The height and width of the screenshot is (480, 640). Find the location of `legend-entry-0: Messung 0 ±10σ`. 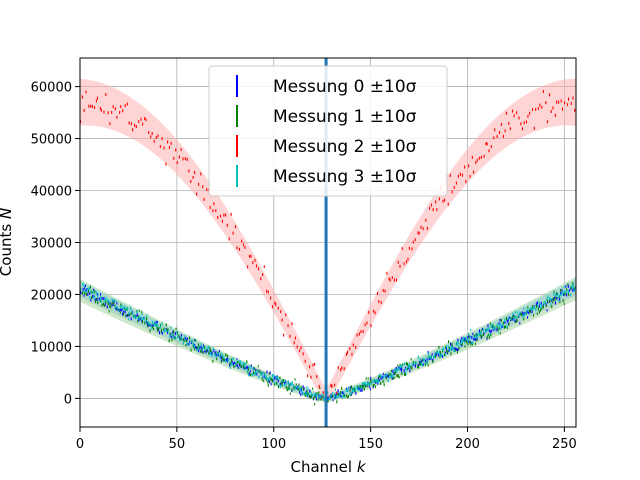

legend-entry-0: Messung 0 ±10σ is located at coordinates (345, 87).